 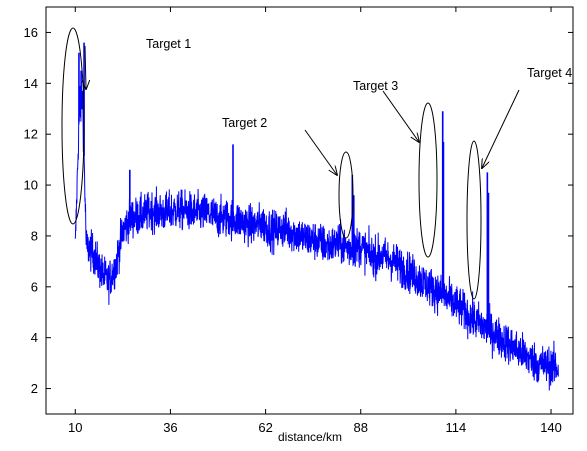 What do you see at coordinates (361, 427) in the screenshot?
I see `x-tick-label: 88` at bounding box center [361, 427].